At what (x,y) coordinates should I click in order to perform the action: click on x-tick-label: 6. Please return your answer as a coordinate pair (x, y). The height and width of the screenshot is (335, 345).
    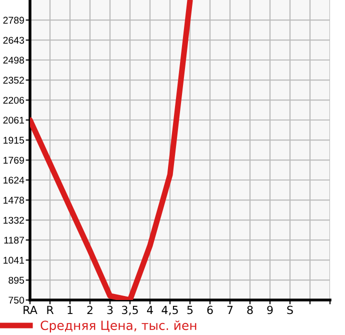
    Looking at the image, I should click on (210, 310).